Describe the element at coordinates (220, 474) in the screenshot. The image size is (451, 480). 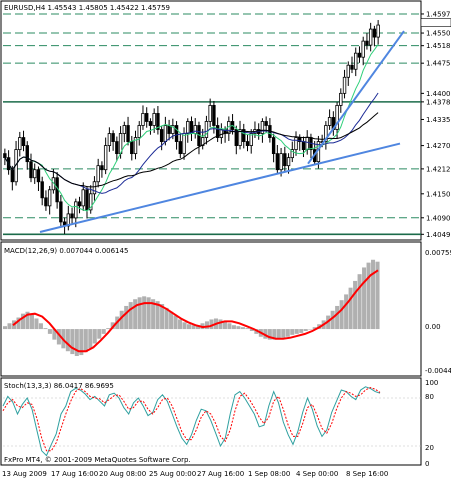
I see `x-label-4: 27 Aug 16:00` at that location.